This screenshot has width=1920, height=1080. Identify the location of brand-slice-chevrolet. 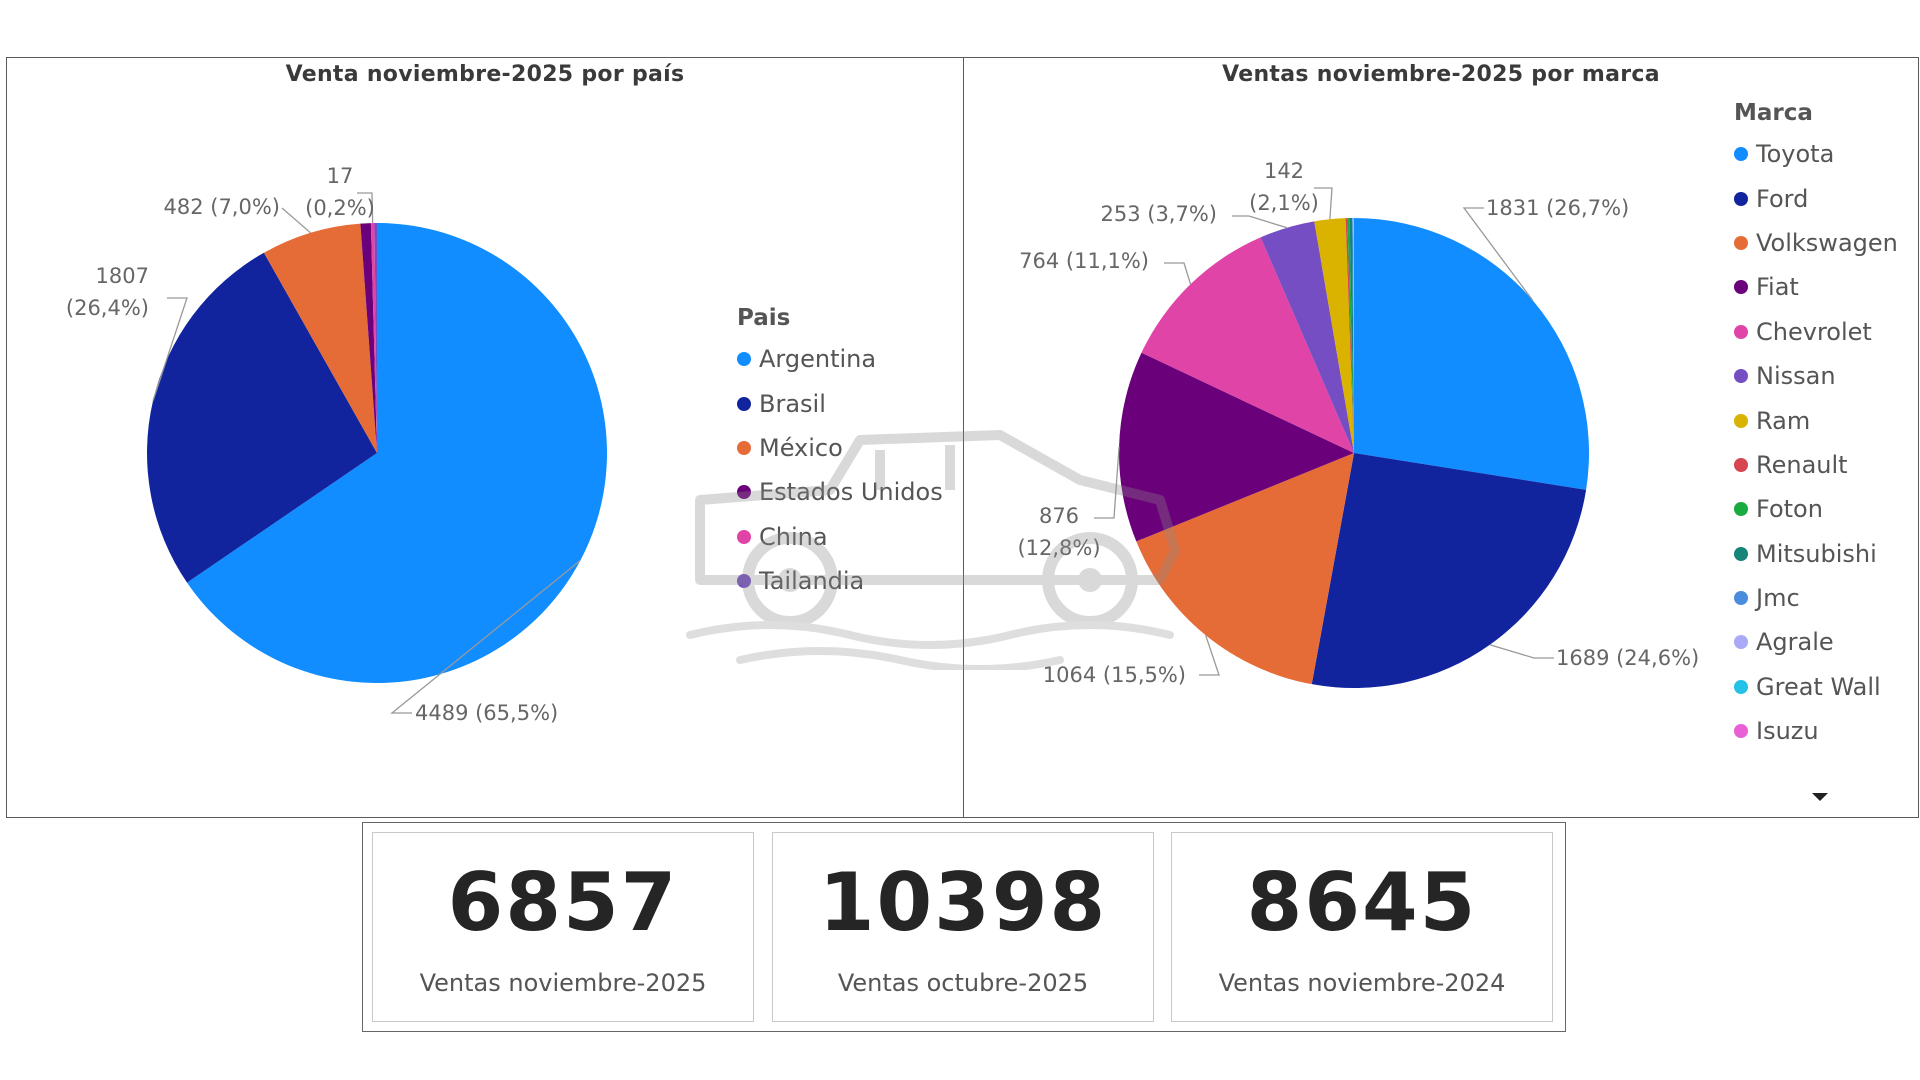
(1247, 345).